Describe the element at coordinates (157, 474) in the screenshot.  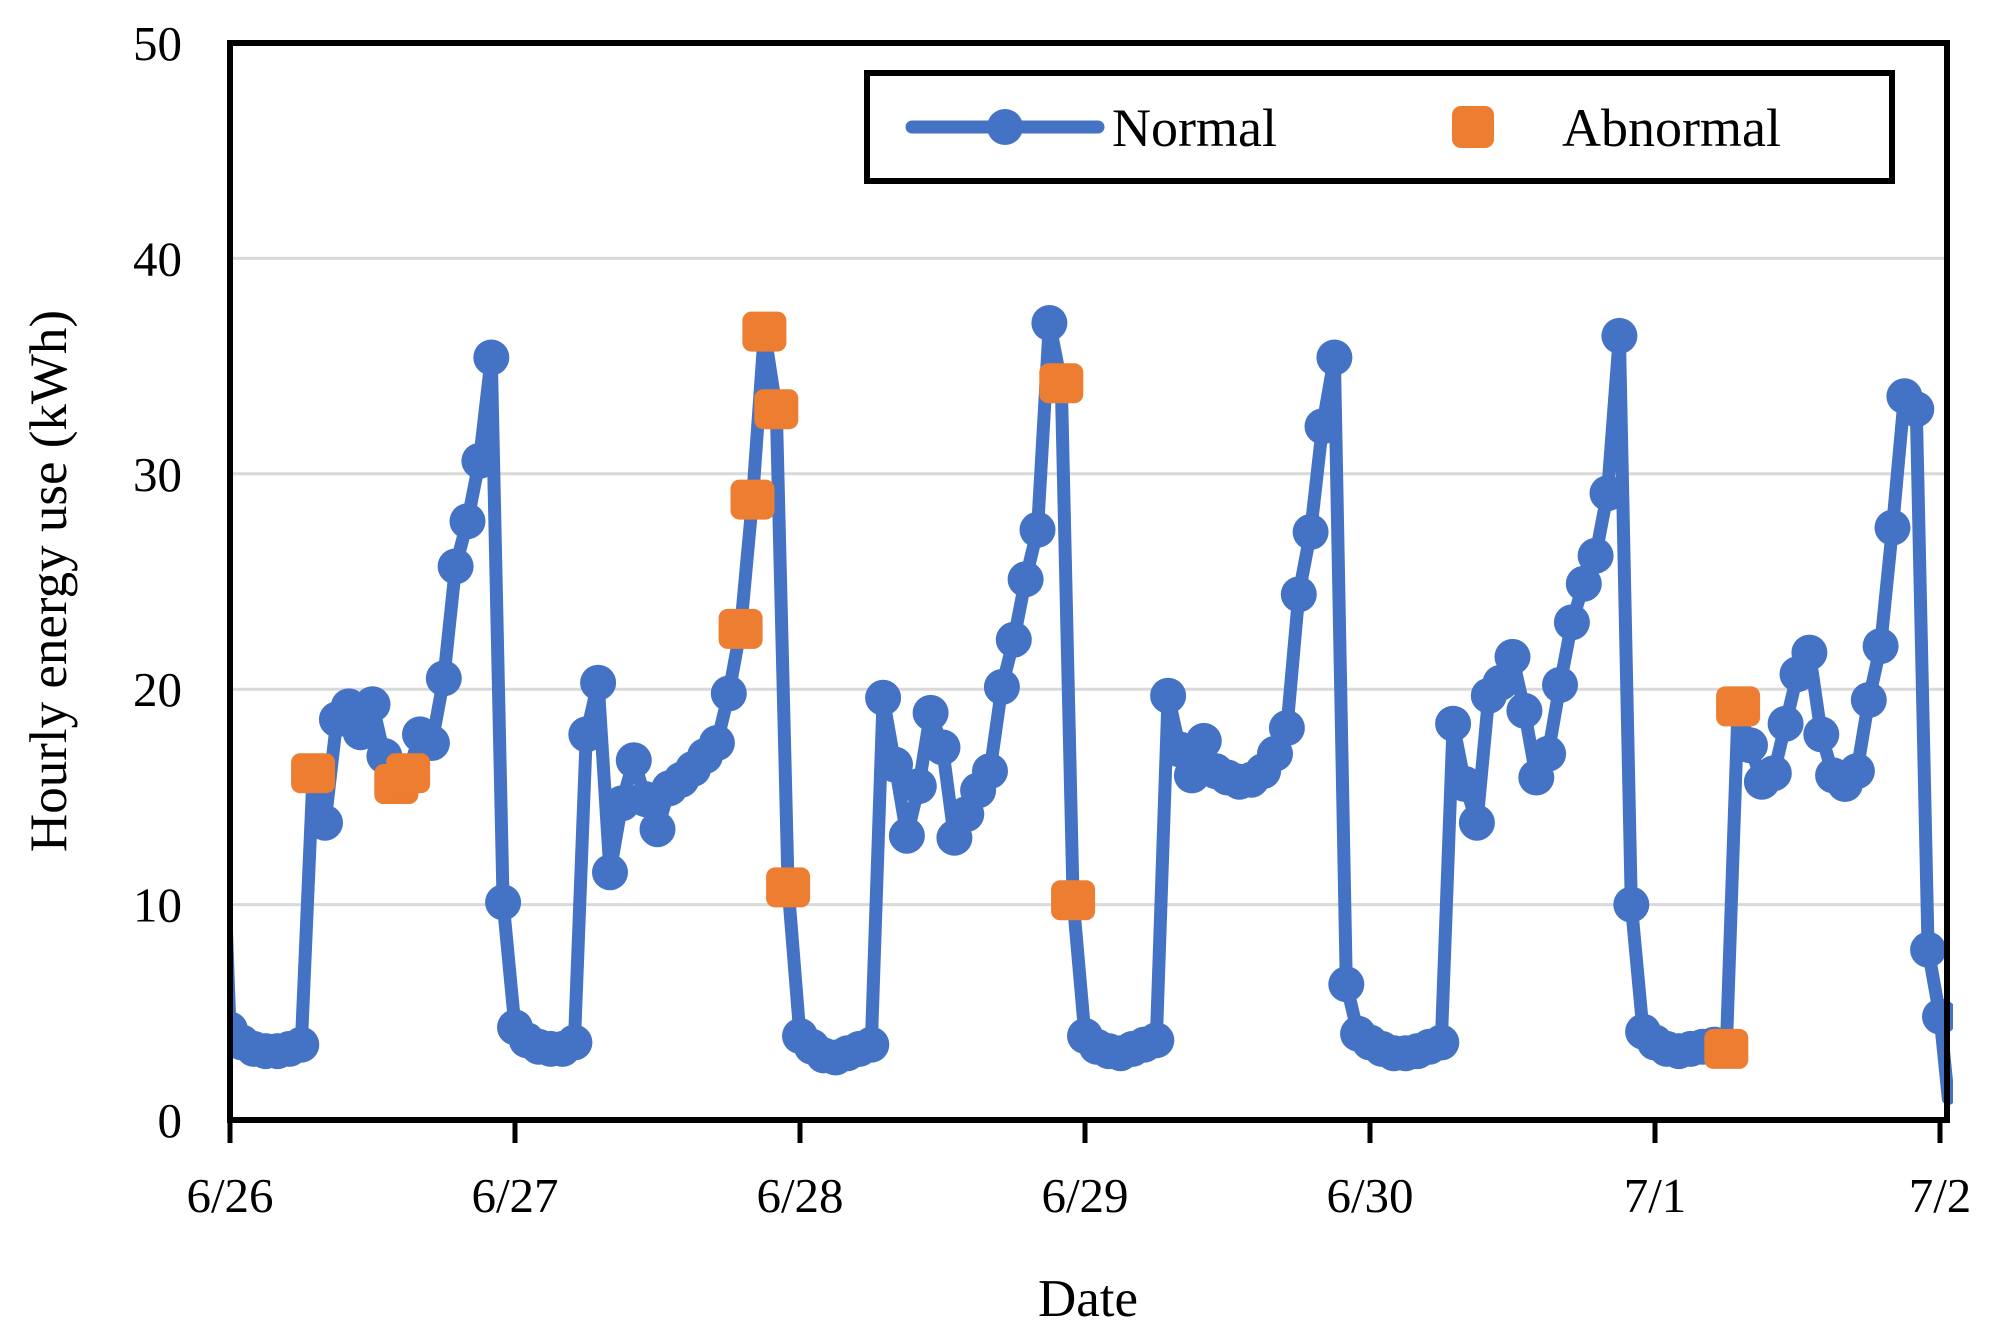
I see `y-tick-label: 30` at that location.